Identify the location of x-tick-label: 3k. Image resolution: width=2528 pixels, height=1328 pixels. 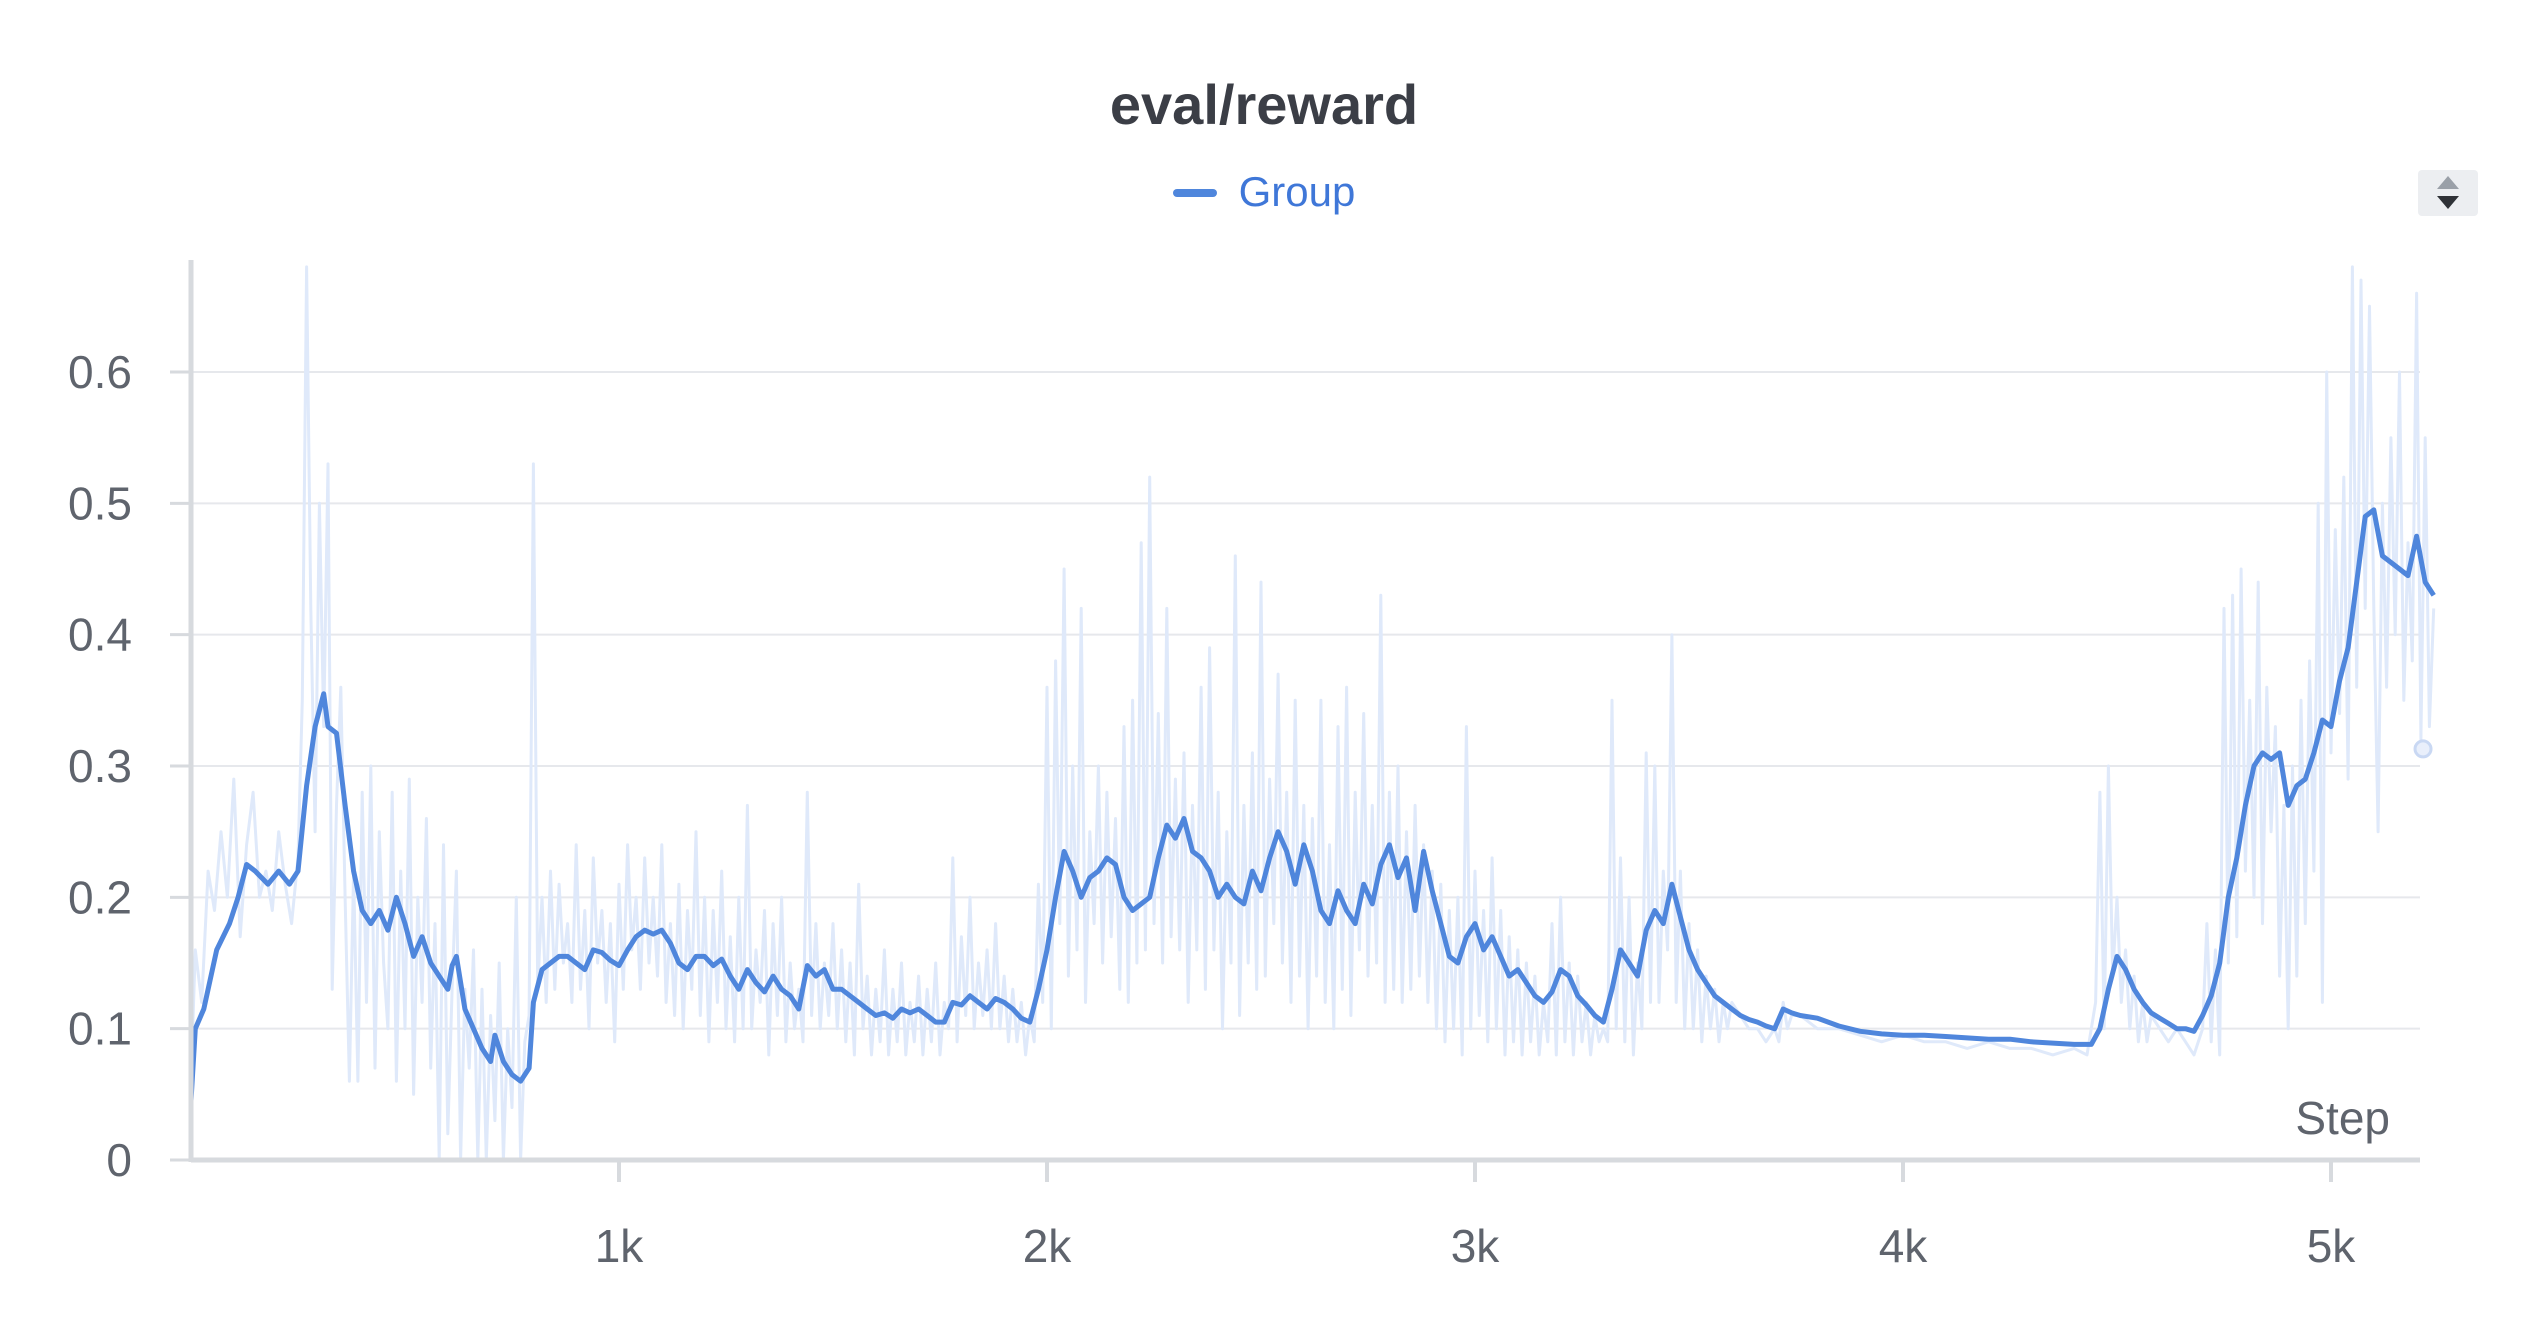
(1476, 1246).